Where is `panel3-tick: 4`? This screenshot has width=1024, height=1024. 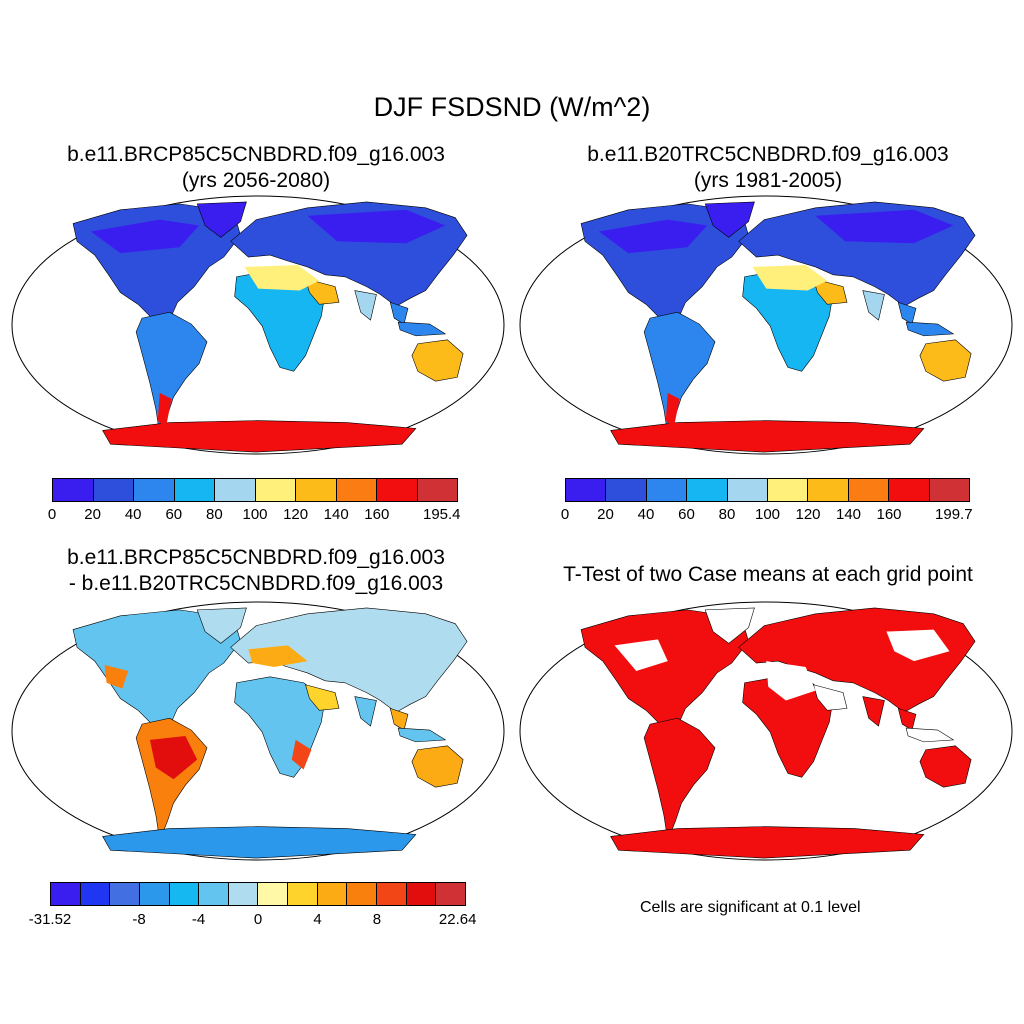
panel3-tick: 4 is located at coordinates (317, 919).